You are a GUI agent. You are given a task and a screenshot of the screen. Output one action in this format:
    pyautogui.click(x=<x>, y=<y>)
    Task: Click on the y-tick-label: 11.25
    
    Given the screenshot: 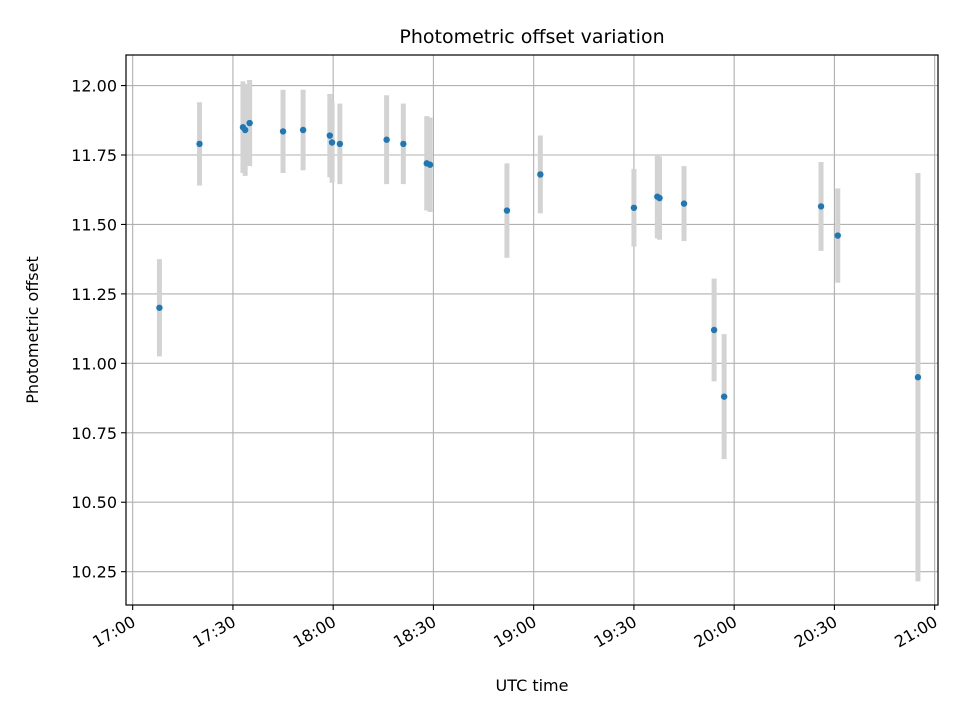 What is the action you would take?
    pyautogui.click(x=94, y=294)
    